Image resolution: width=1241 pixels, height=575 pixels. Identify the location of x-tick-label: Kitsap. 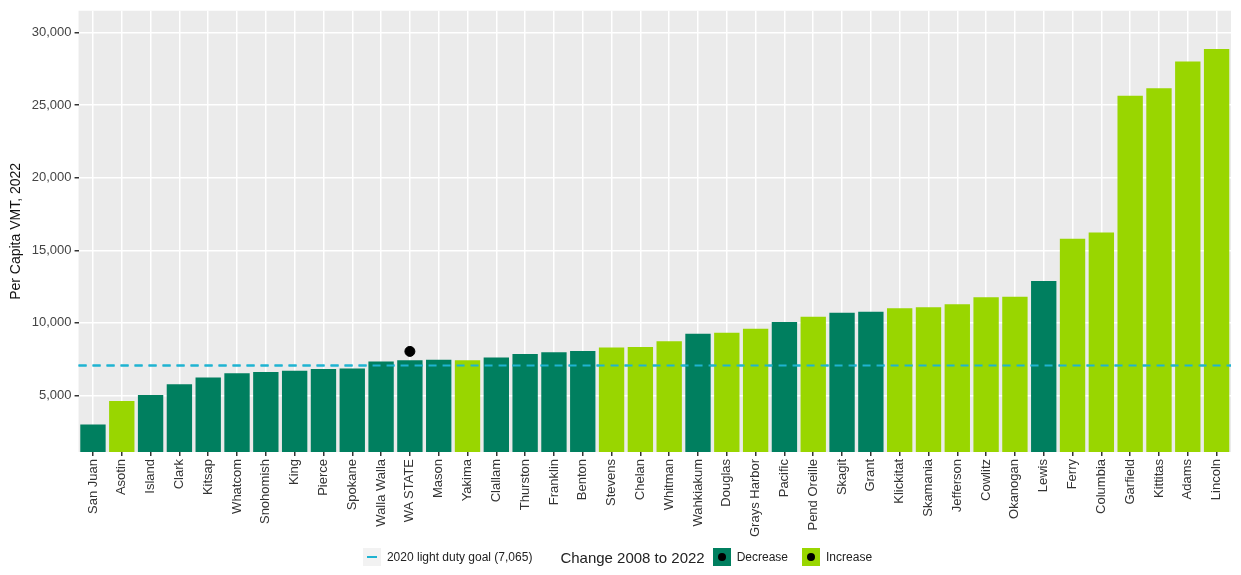
(207, 477).